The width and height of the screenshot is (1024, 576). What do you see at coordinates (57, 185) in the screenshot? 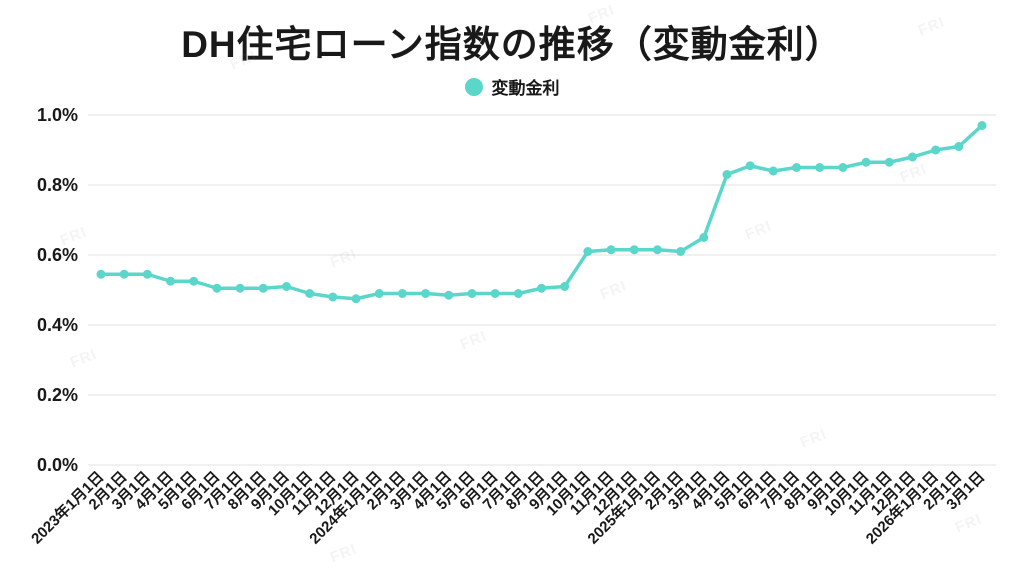
I see `y-tick-label: 0.8%` at bounding box center [57, 185].